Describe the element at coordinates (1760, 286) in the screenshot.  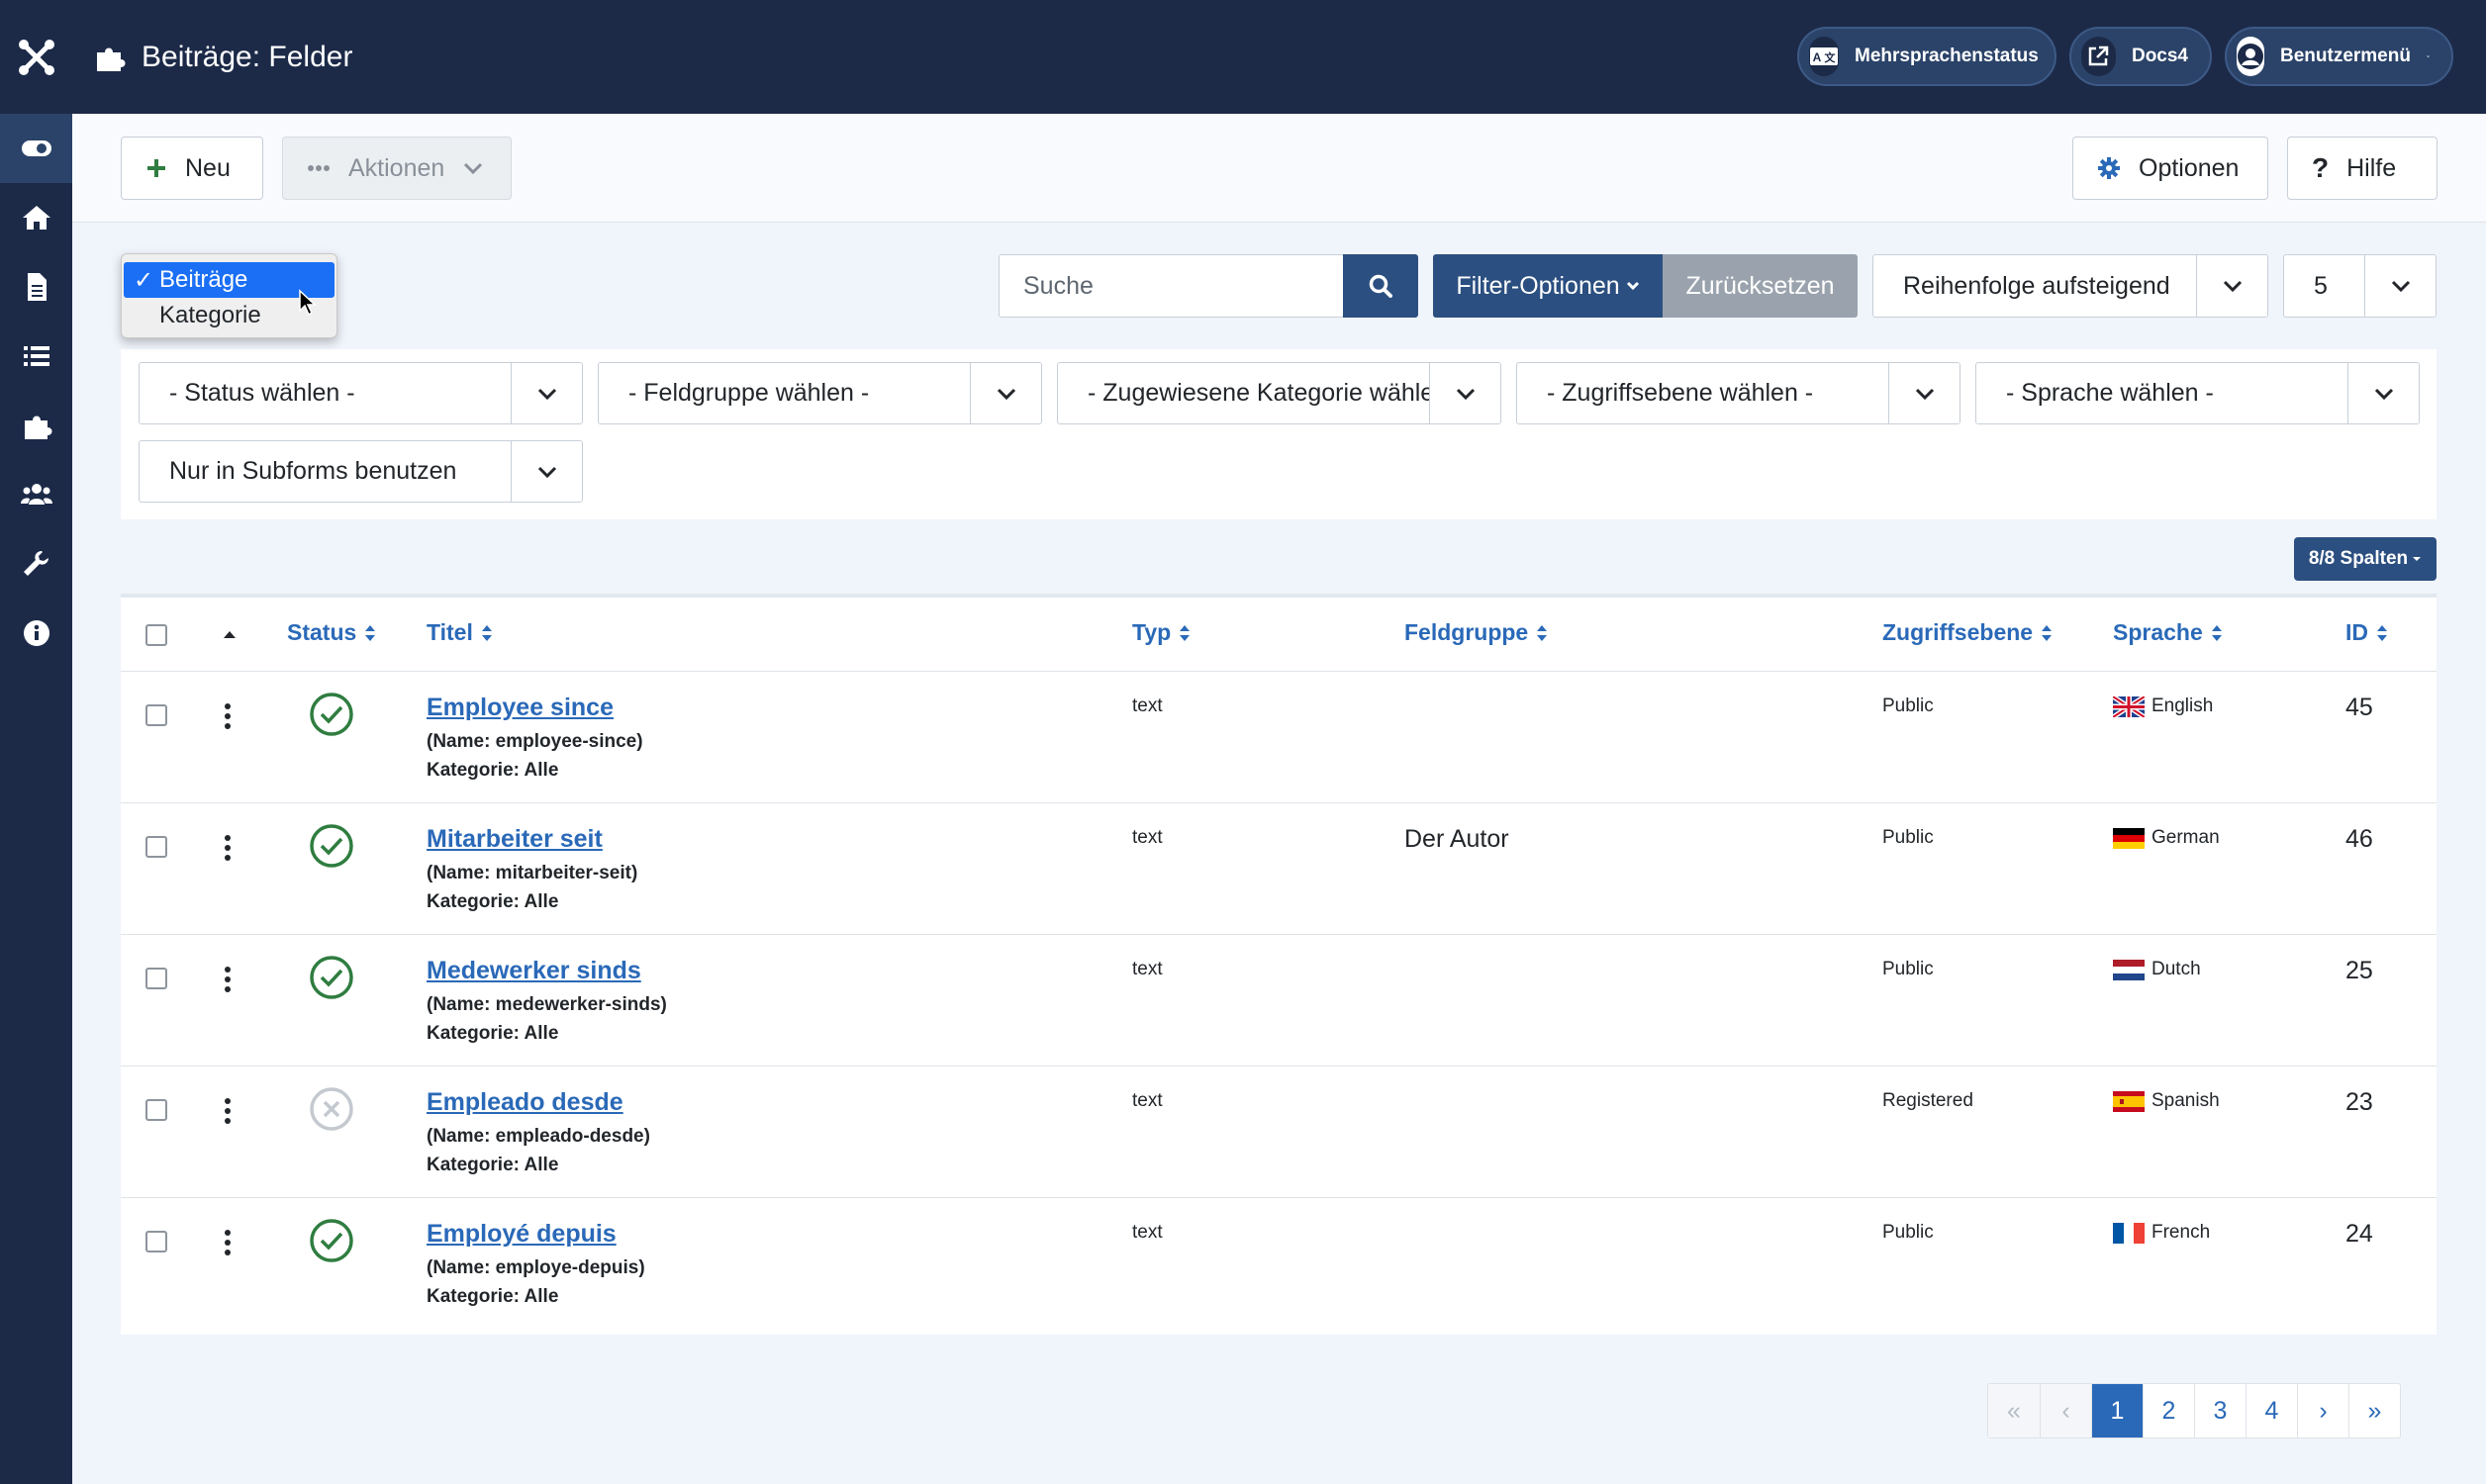
I see `reset-button: Zurücksetzen` at that location.